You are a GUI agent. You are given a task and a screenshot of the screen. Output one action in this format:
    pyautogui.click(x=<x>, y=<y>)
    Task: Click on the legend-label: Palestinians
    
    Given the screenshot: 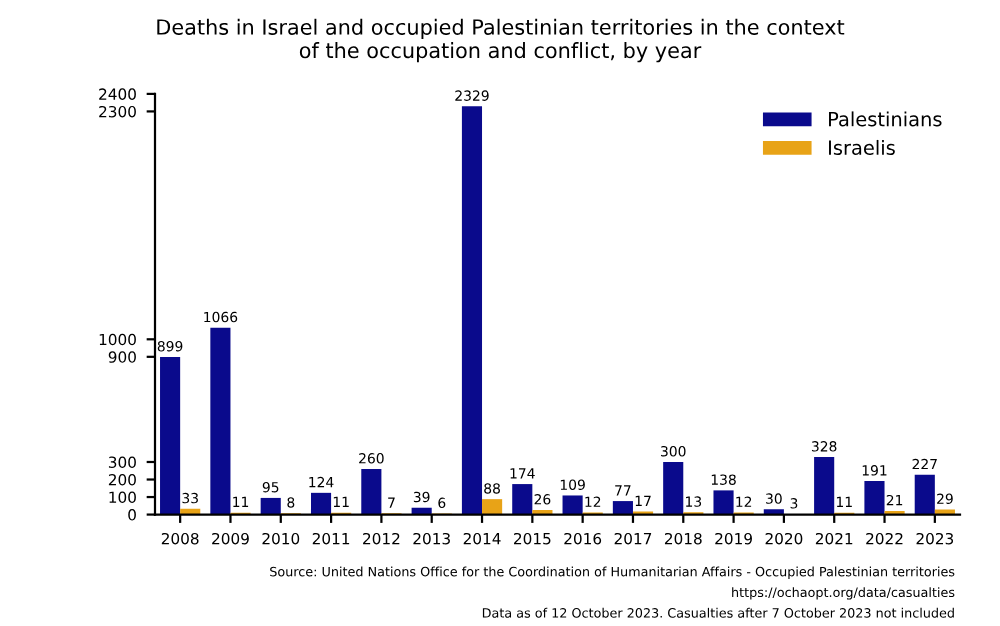 What is the action you would take?
    pyautogui.click(x=885, y=119)
    